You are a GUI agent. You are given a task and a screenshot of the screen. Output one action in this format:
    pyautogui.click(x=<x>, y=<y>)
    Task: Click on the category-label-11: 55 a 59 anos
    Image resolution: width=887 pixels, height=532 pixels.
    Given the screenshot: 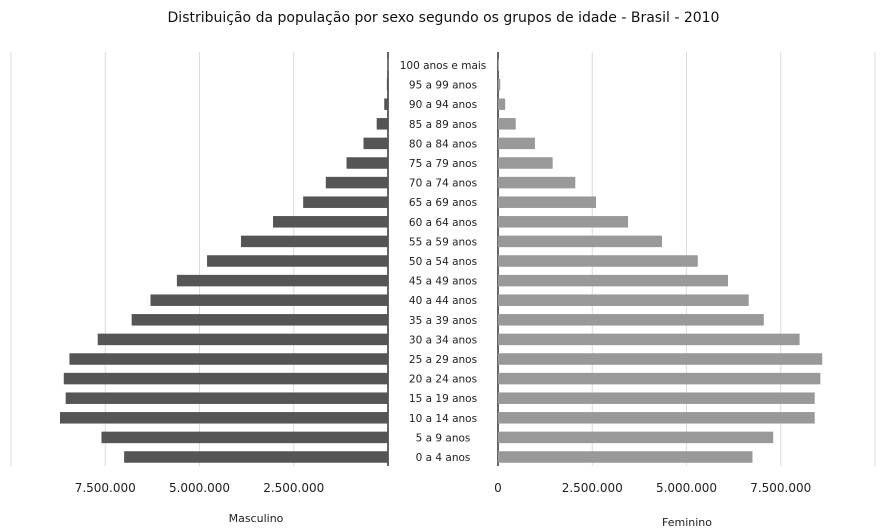 What is the action you would take?
    pyautogui.click(x=443, y=242)
    